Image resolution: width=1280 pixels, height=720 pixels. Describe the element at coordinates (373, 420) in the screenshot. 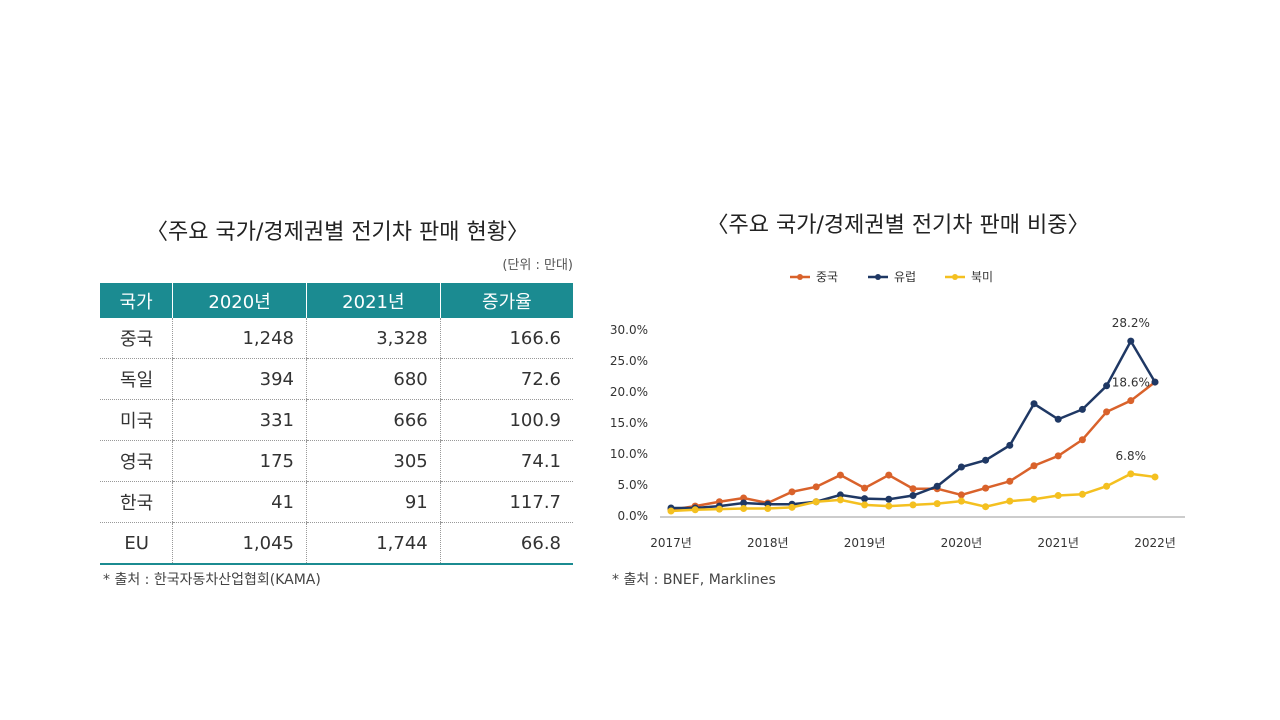

I see `table-cell: 666` at that location.